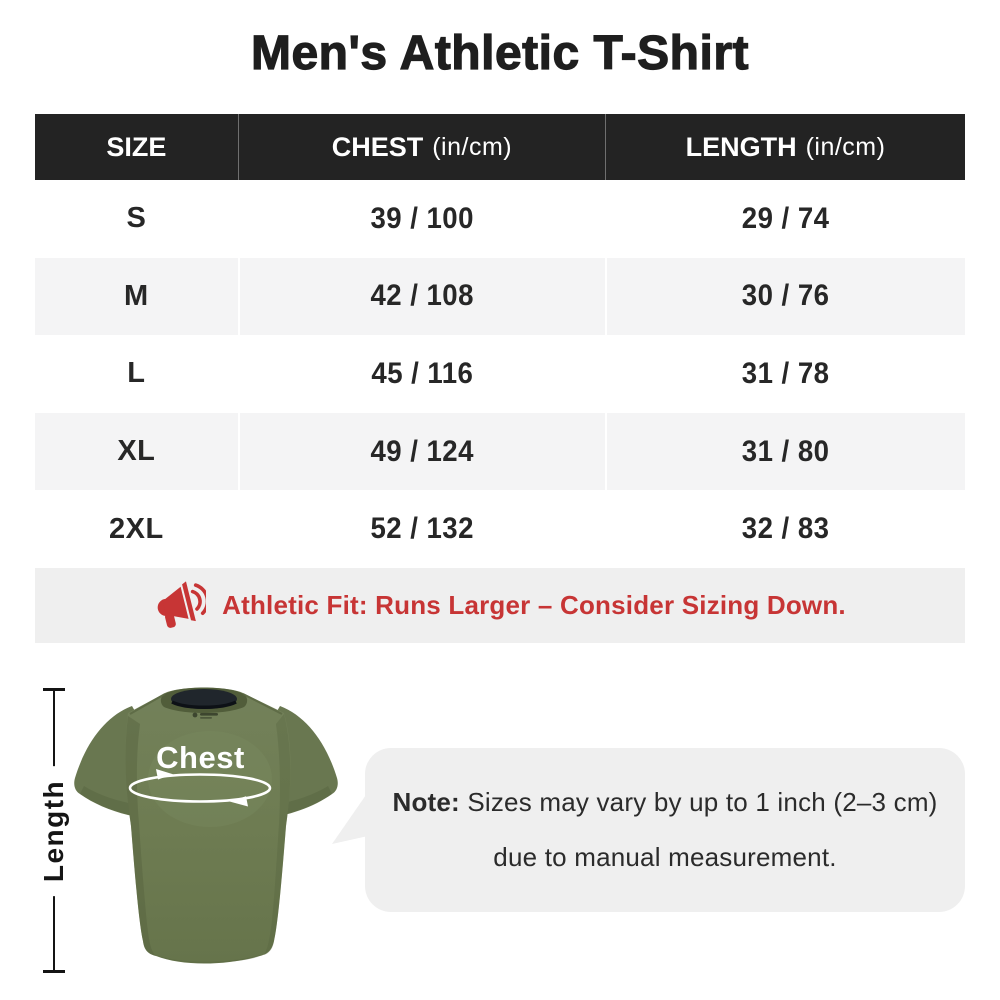  Describe the element at coordinates (136, 451) in the screenshot. I see `cell-size: XL` at that location.